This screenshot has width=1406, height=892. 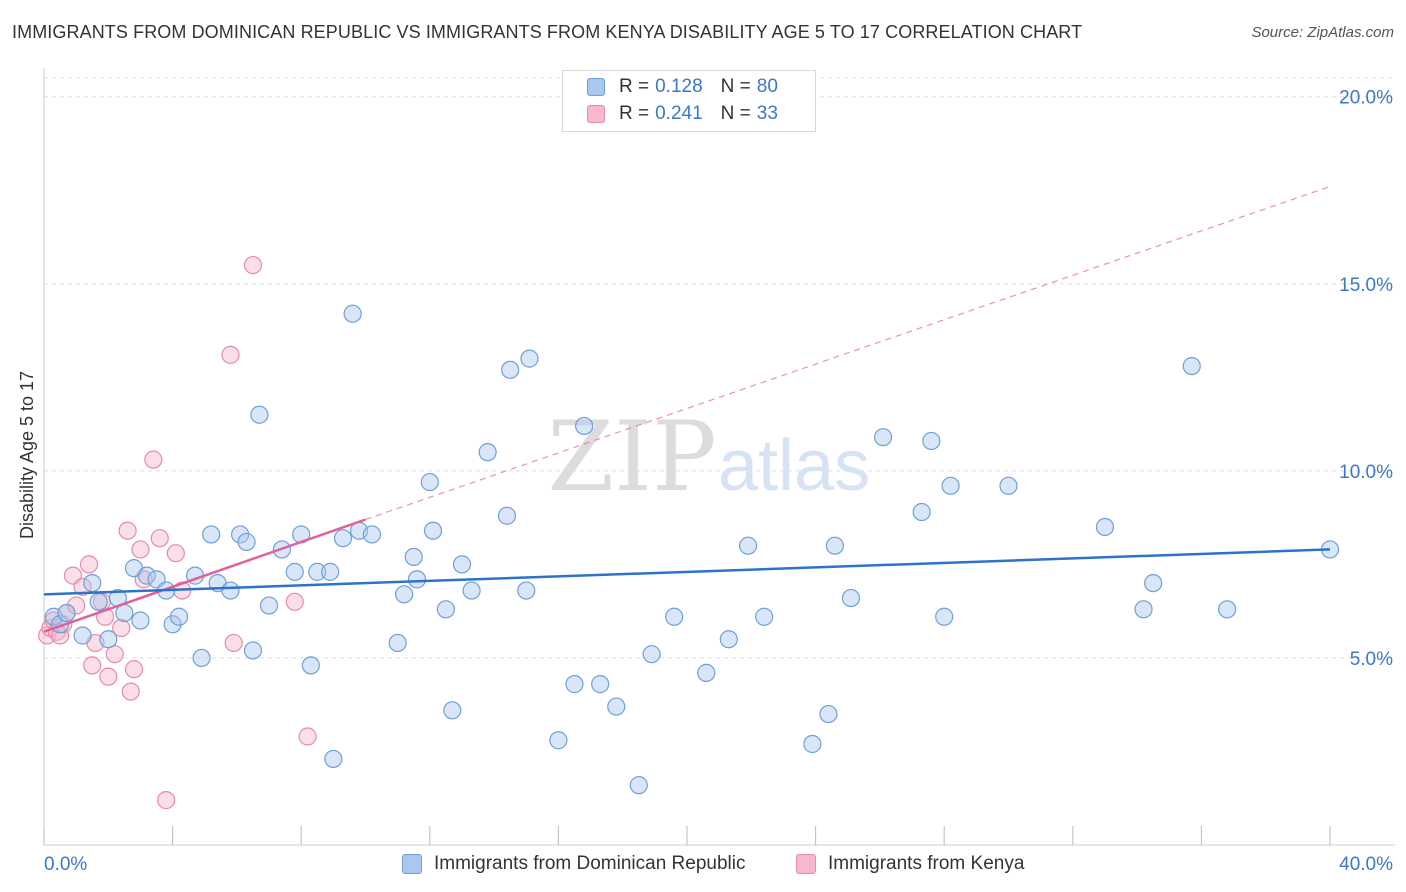 I want to click on legend-swatch-blue, so click(x=596, y=87).